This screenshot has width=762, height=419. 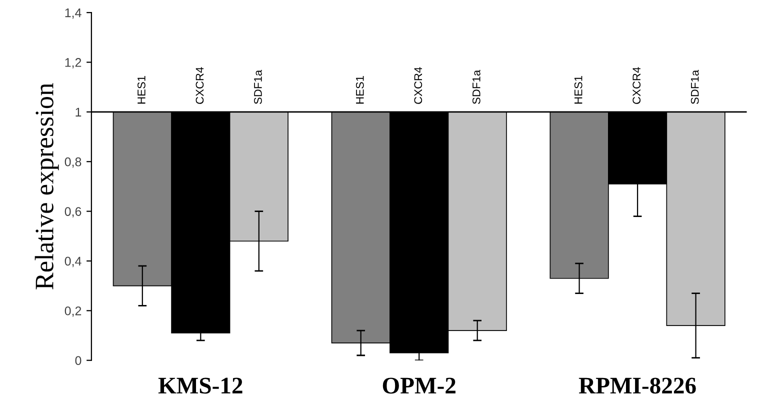 What do you see at coordinates (637, 386) in the screenshot?
I see `x-tick-label: RPMI-8226` at bounding box center [637, 386].